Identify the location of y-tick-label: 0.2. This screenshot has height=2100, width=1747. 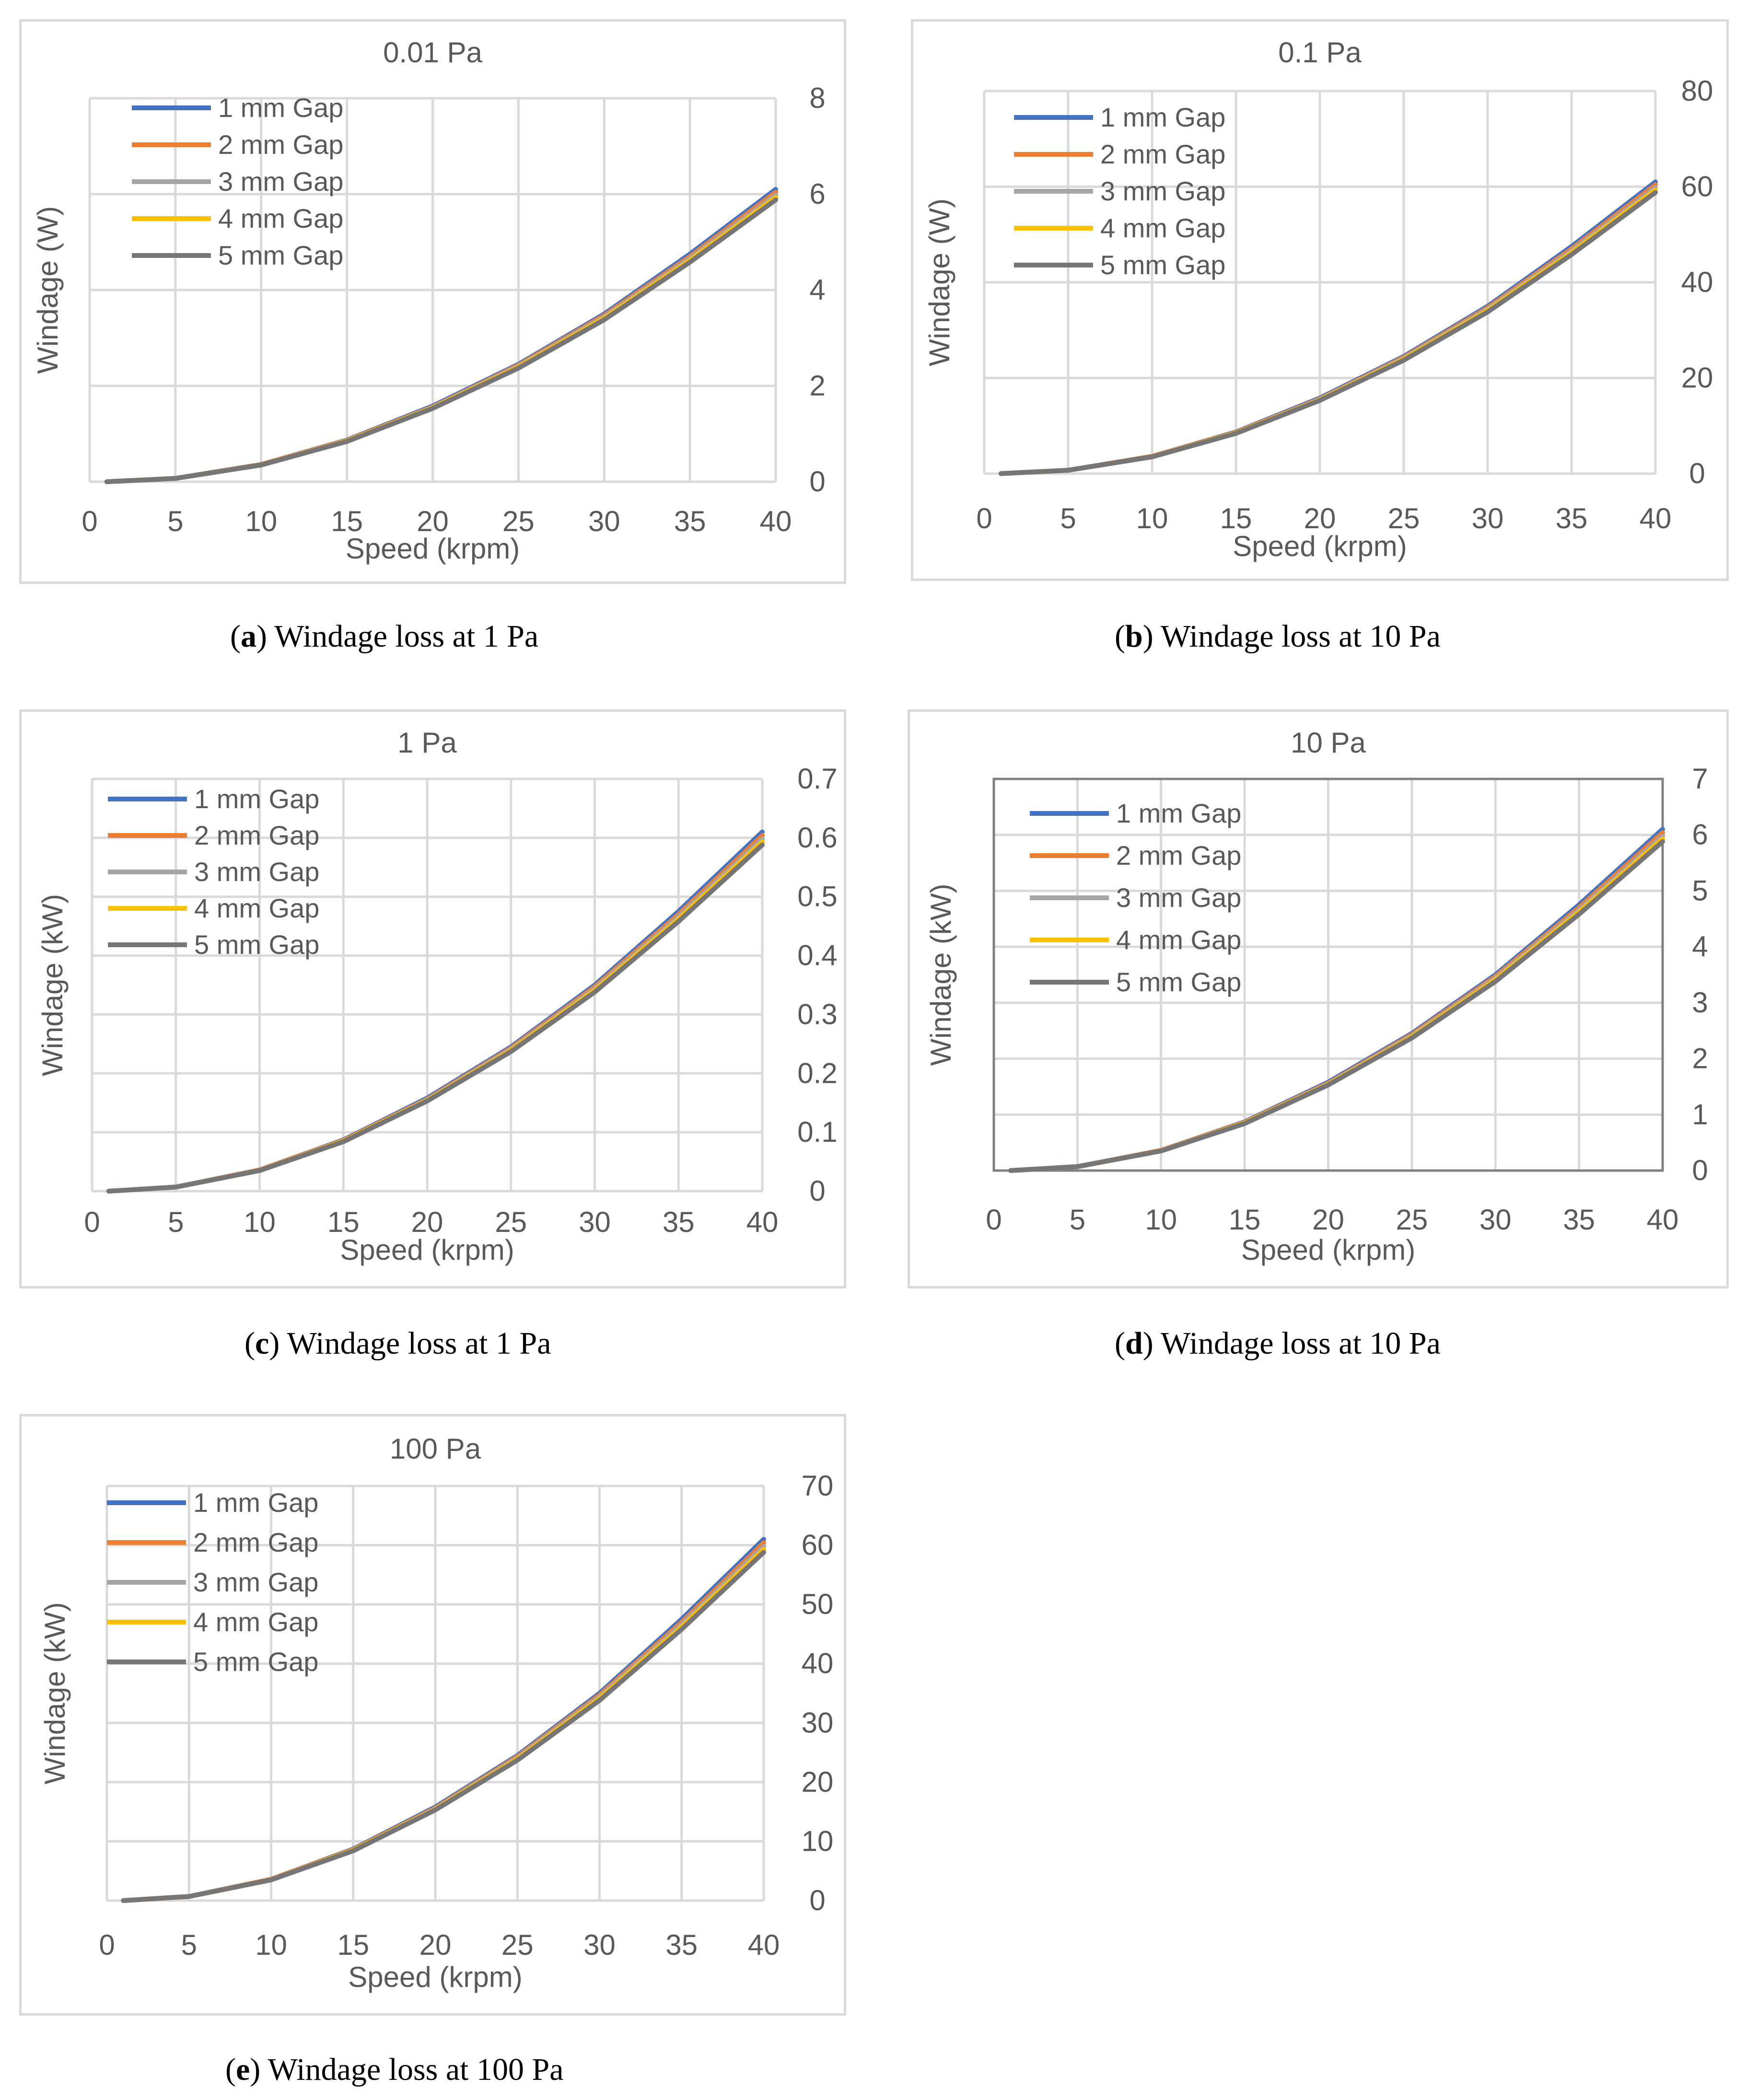
(817, 1073).